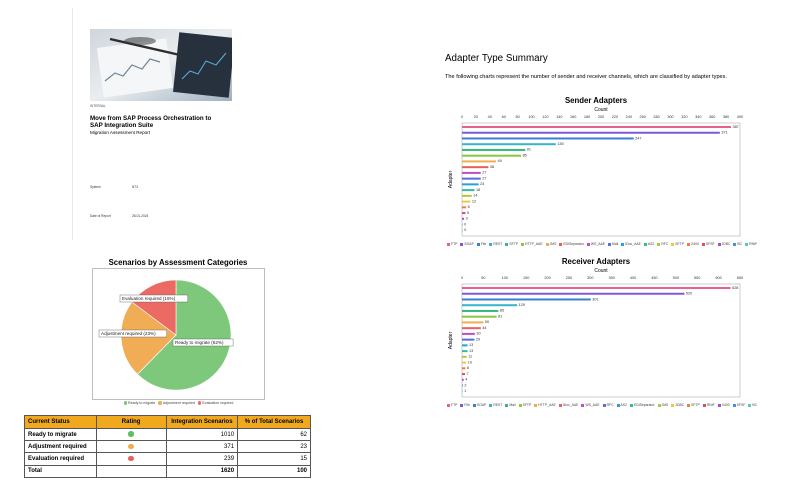  What do you see at coordinates (153, 298) in the screenshot?
I see `pie-label-evaluation-box` at bounding box center [153, 298].